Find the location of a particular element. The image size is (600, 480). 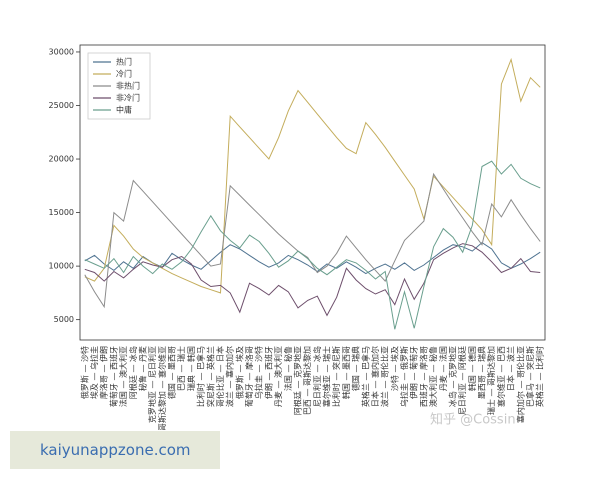

x-tick-label: 乌拉圭 — 俄罗斯 is located at coordinates (404, 376).